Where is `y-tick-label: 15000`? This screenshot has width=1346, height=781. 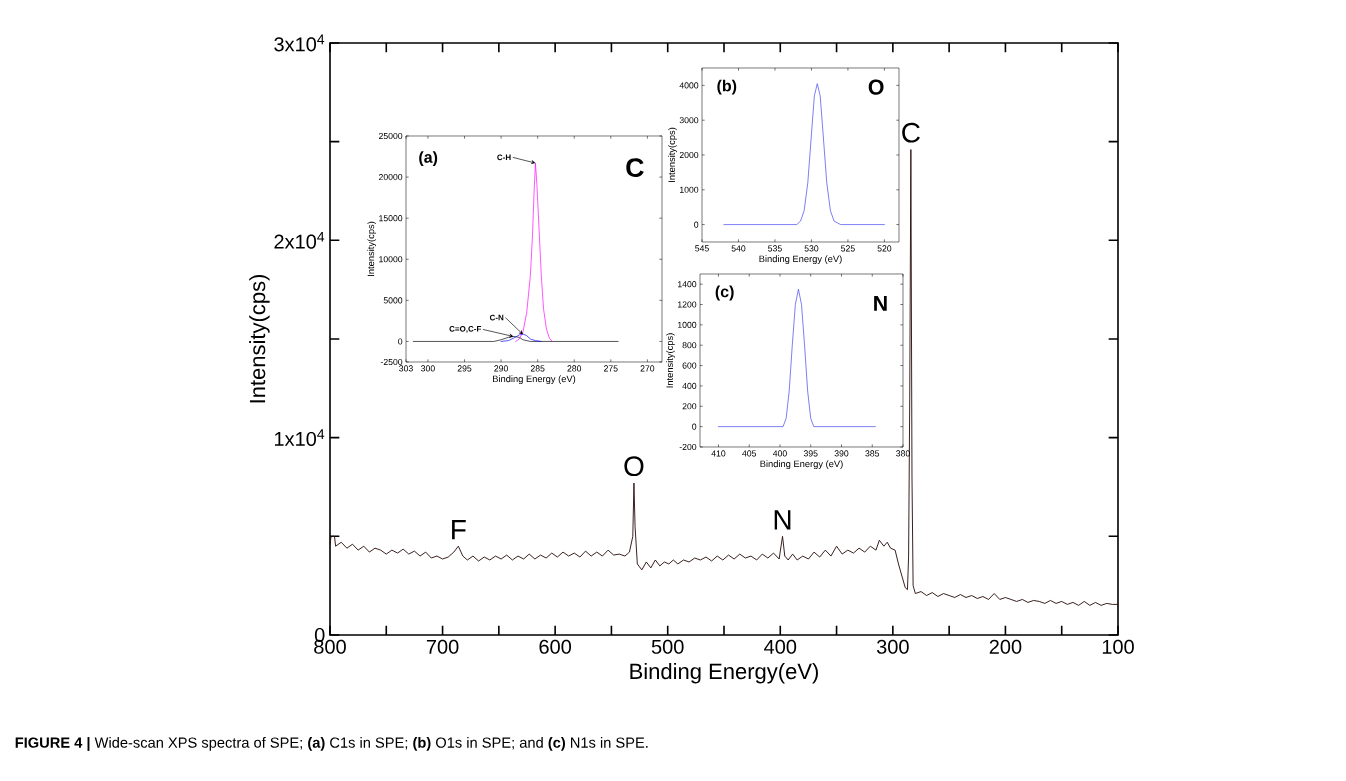
y-tick-label: 15000 is located at coordinates (391, 218).